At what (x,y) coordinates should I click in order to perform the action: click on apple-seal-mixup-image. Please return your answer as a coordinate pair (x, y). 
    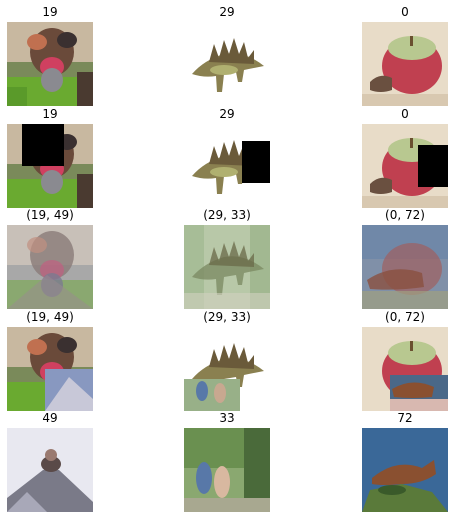
    Looking at the image, I should click on (405, 267).